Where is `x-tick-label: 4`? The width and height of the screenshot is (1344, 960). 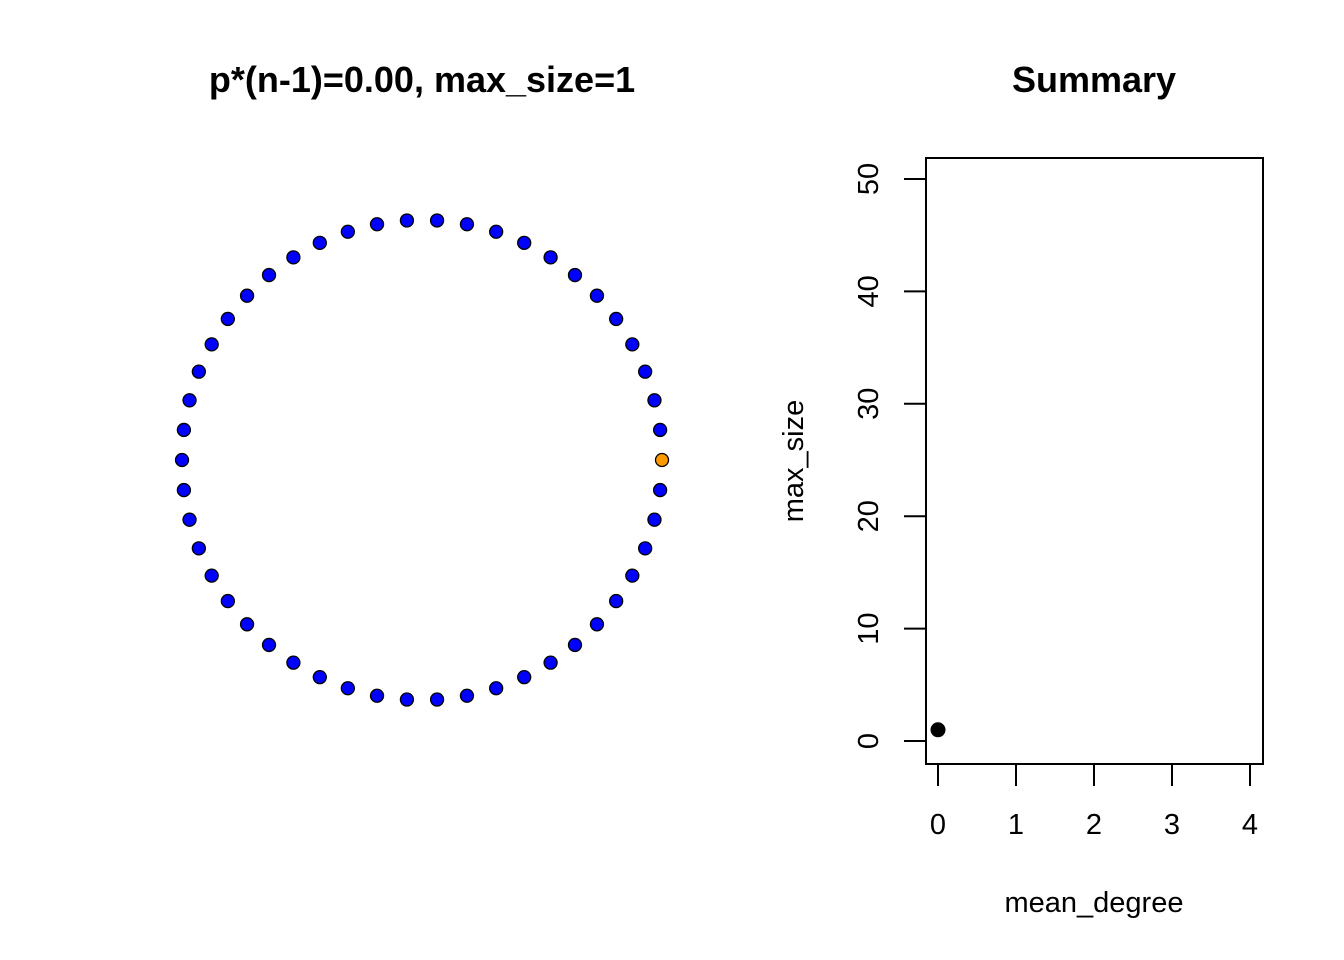 x-tick-label: 4 is located at coordinates (1250, 825).